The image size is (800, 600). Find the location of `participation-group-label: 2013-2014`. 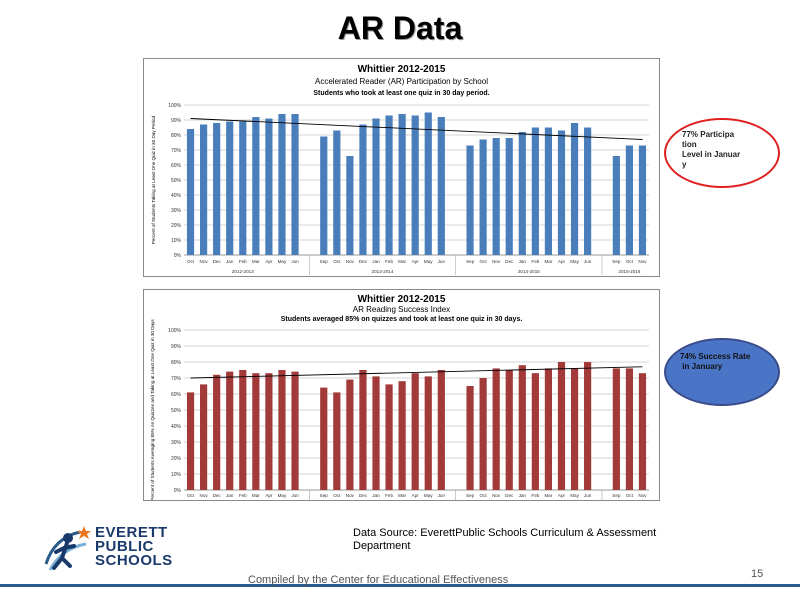

participation-group-label: 2013-2014 is located at coordinates (383, 271).